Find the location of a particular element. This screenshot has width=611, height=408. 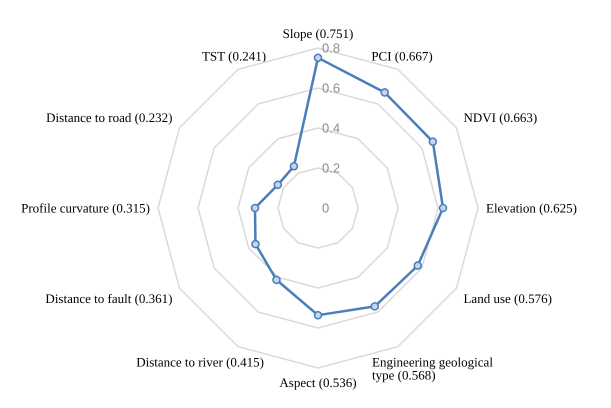

spoke-label: Aspect (0.536) is located at coordinates (318, 382).